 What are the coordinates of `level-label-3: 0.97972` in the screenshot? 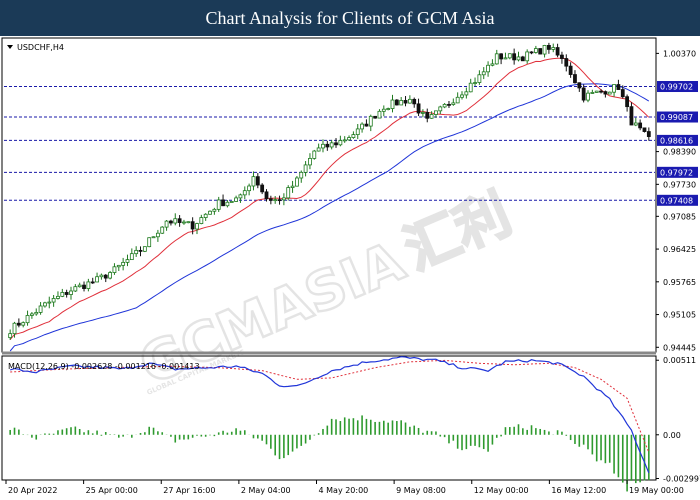 It's located at (677, 172).